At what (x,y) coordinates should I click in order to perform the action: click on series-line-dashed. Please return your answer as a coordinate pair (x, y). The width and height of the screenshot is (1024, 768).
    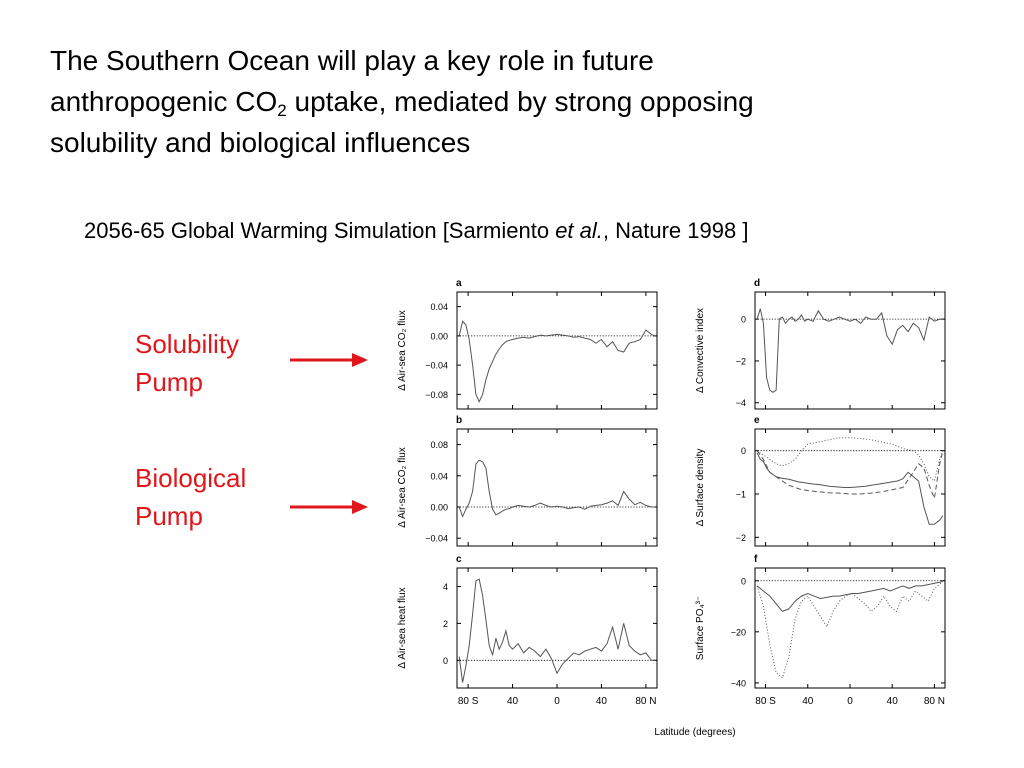
    Looking at the image, I should click on (850, 475).